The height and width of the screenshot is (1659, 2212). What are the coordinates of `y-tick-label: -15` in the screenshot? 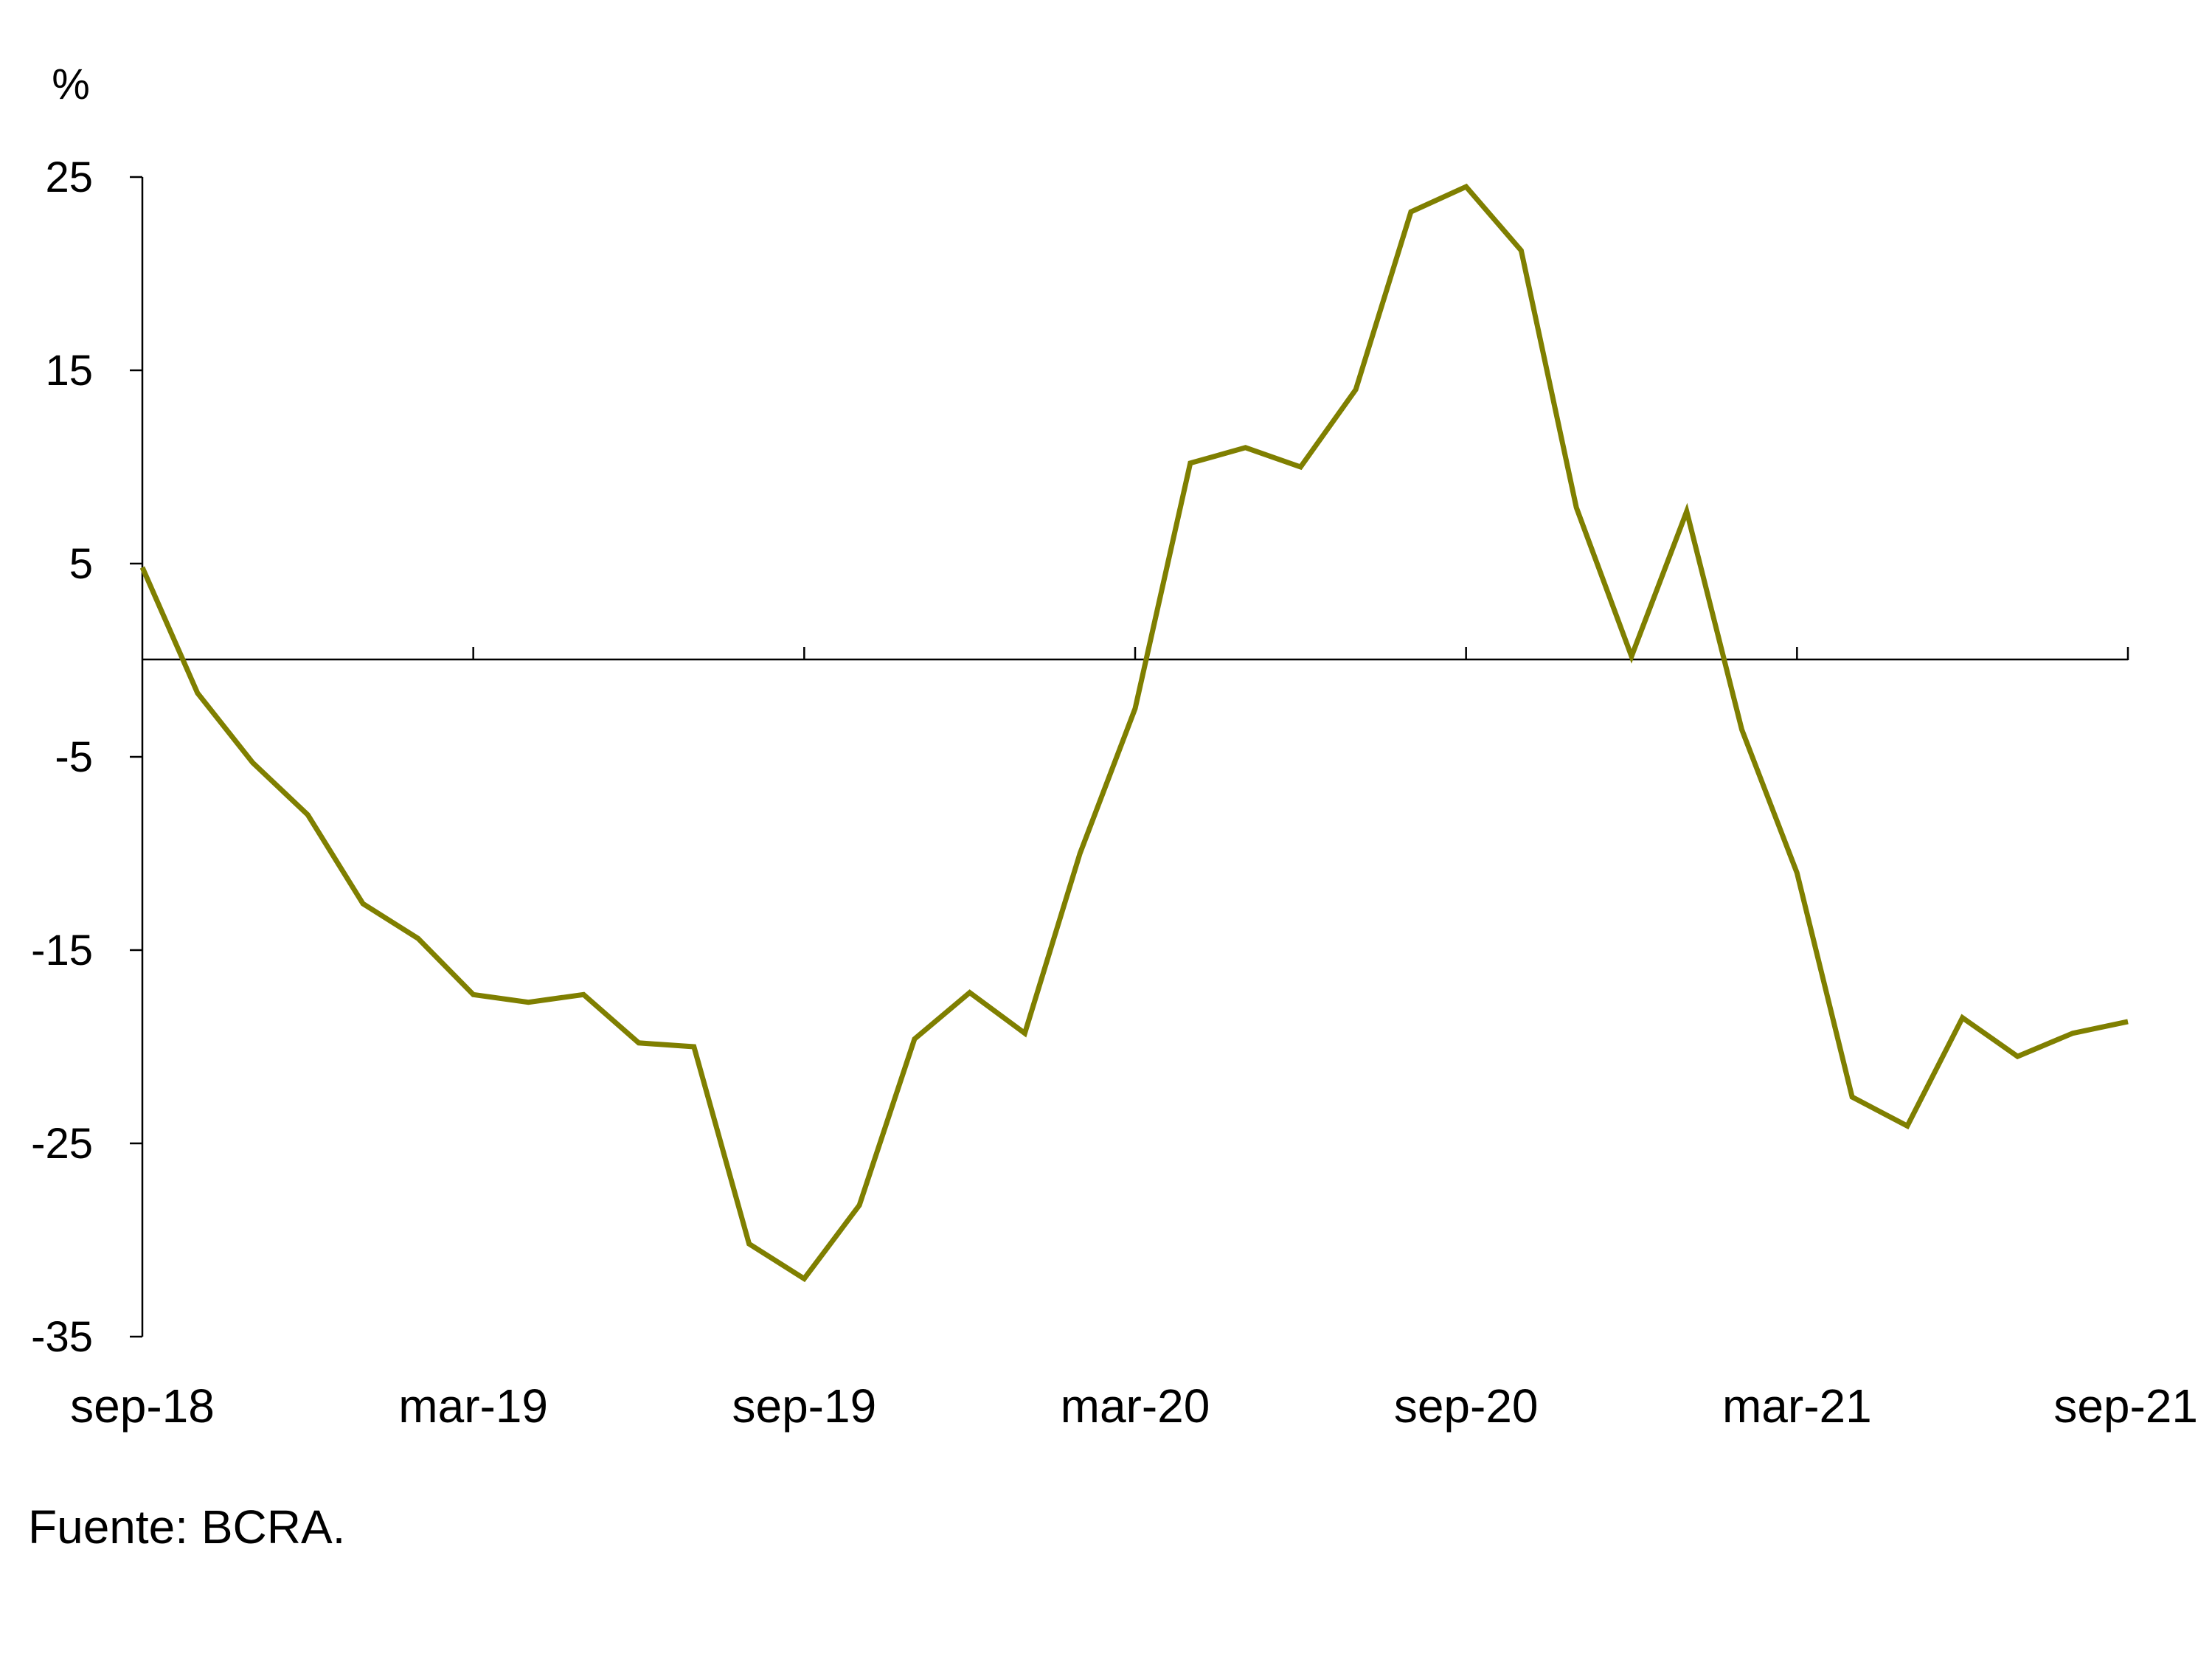 It's located at (62, 951).